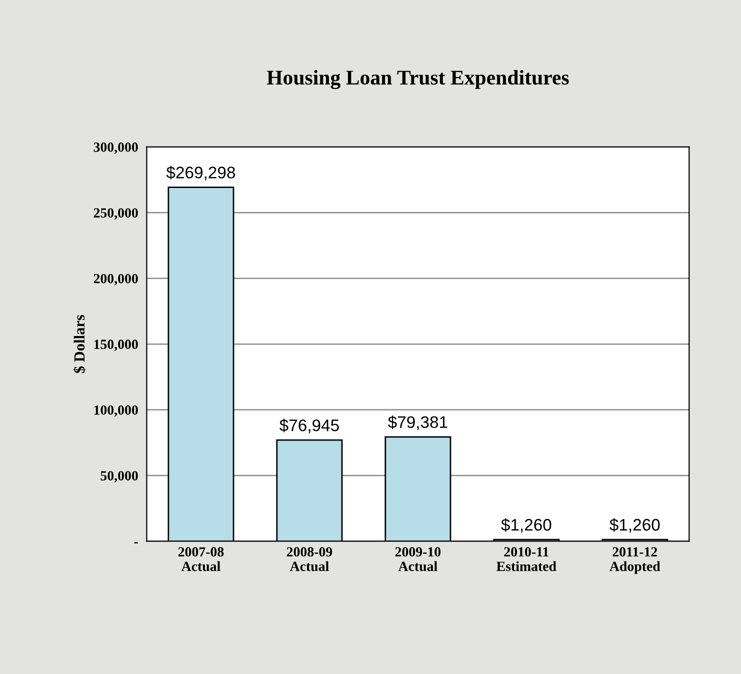  Describe the element at coordinates (309, 559) in the screenshot. I see `x-tick-label: 2008-09 Actual` at that location.